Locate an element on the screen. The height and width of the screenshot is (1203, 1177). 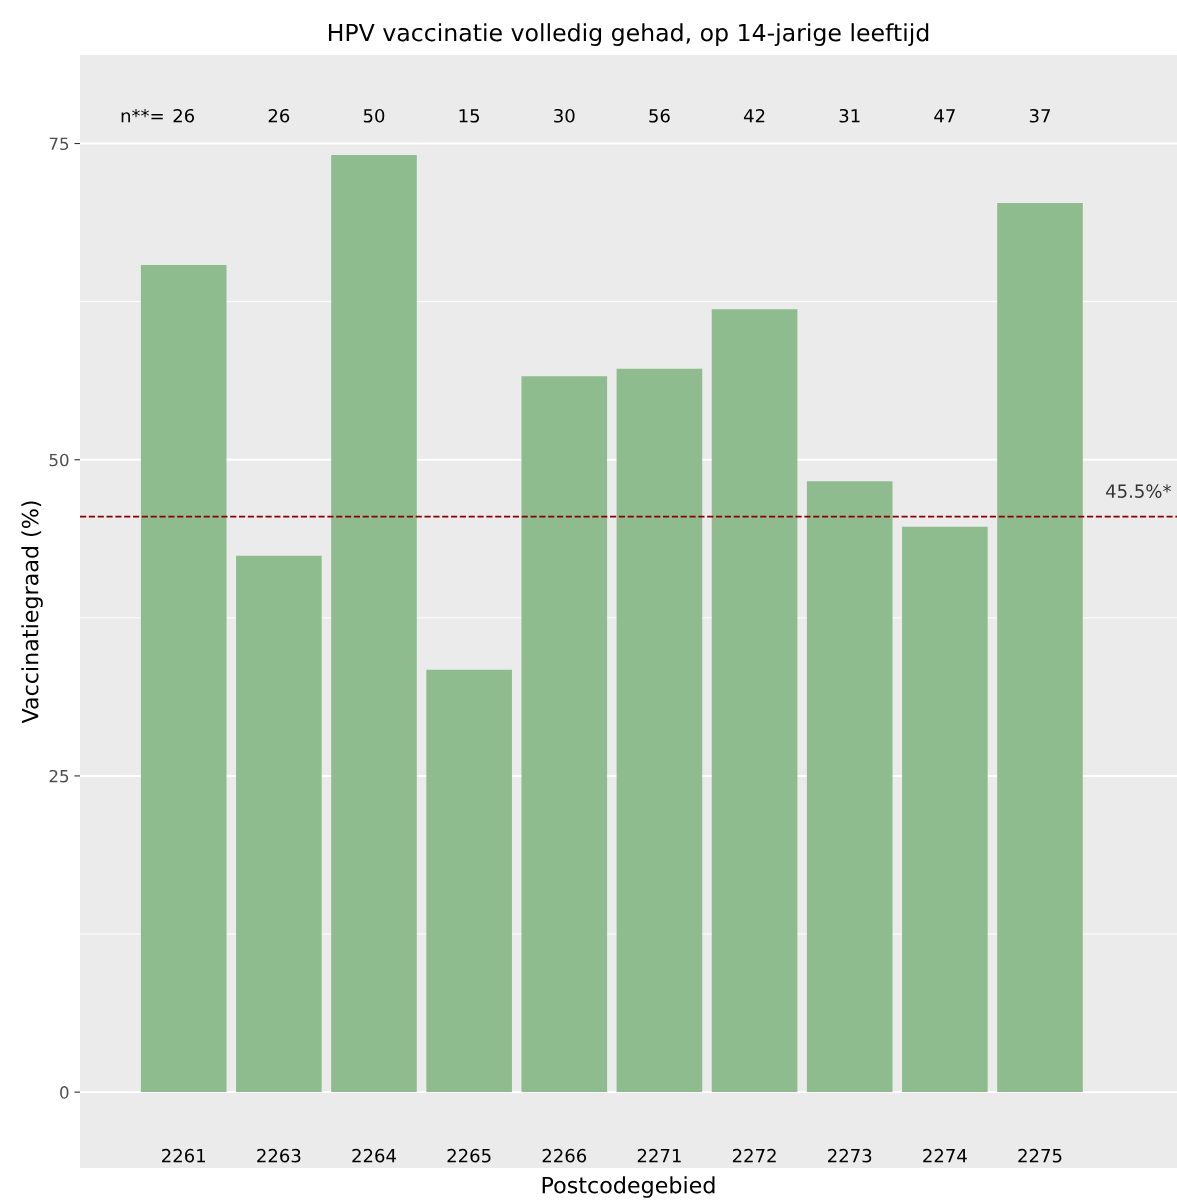
annotation: 42 is located at coordinates (754, 115).